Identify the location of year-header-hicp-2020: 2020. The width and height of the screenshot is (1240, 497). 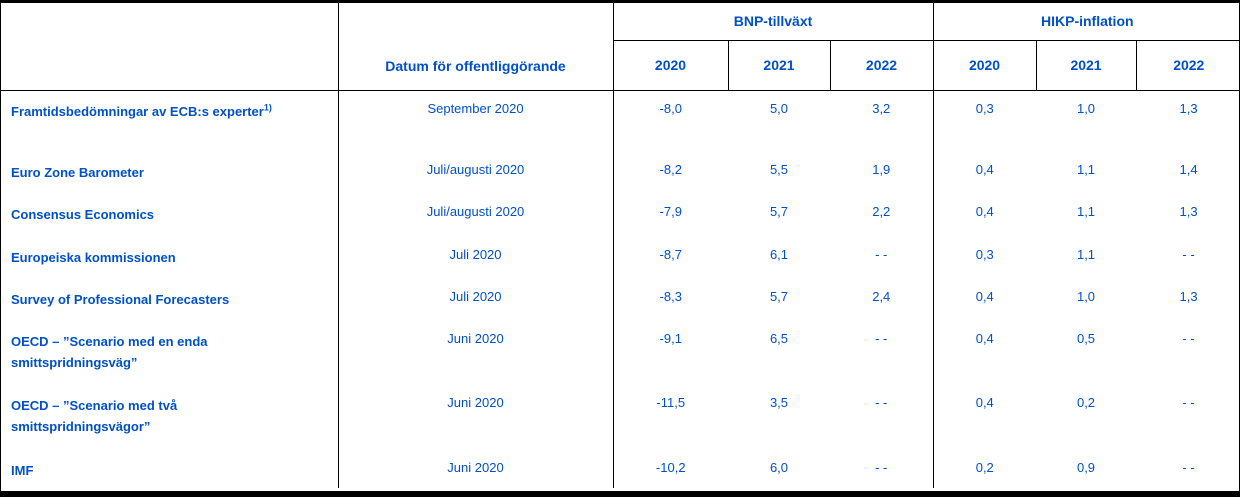
(984, 65).